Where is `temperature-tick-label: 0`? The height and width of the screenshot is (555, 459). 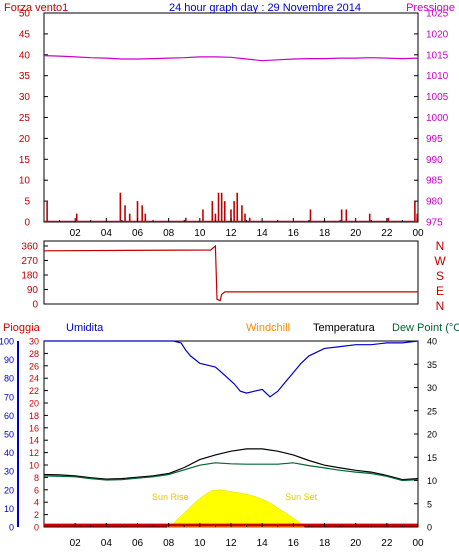
temperature-tick-label: 0 is located at coordinates (429, 528).